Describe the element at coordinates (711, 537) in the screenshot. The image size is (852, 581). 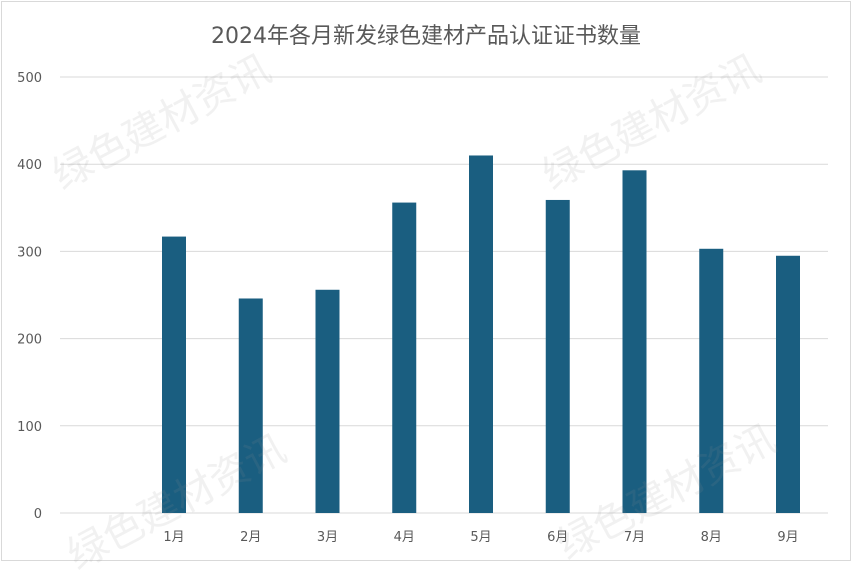
I see `x-tick-label: 8月` at that location.